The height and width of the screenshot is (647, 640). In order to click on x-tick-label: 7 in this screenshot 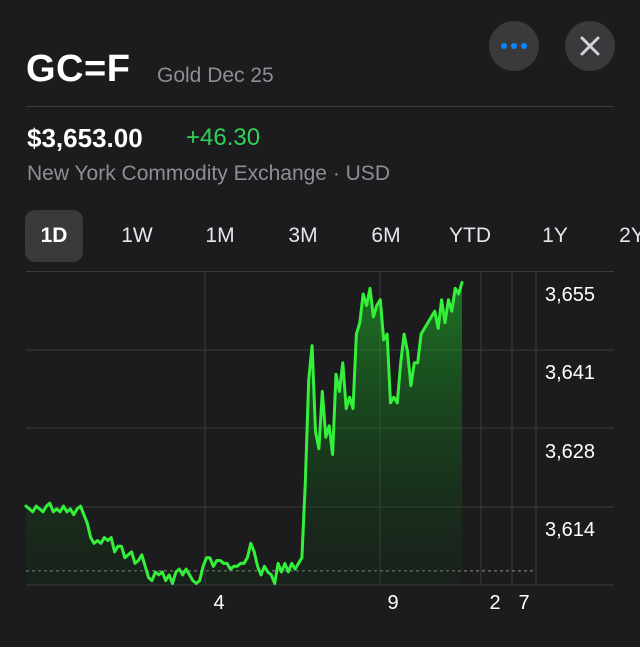, I will do `click(523, 603)`.